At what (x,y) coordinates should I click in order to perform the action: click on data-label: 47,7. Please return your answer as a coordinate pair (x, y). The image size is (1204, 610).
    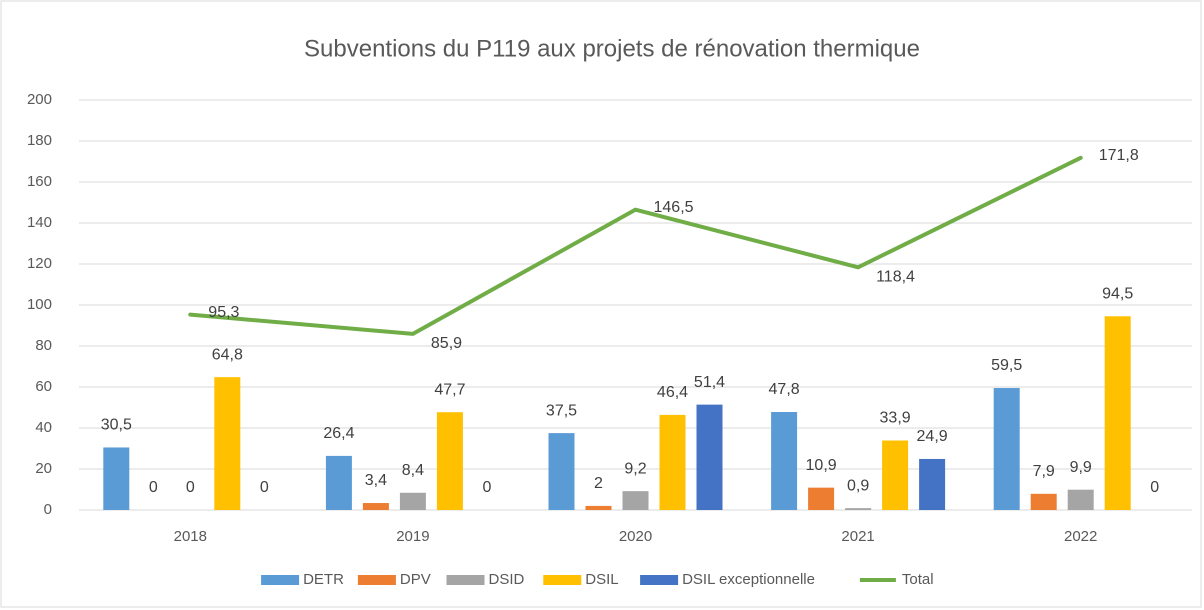
    Looking at the image, I should click on (449, 389).